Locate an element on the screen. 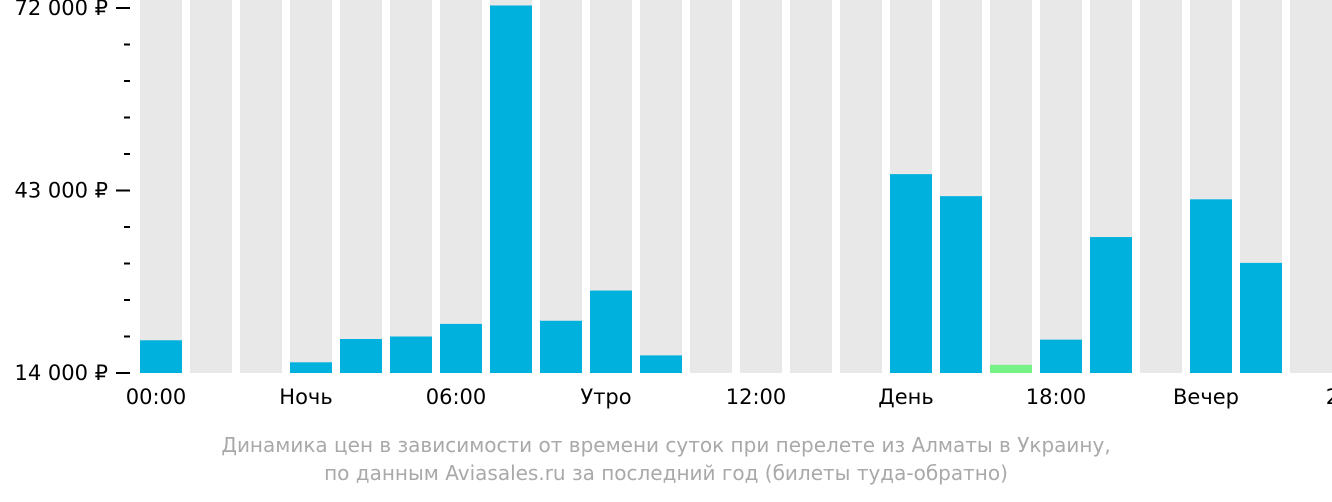  x-tick-label: Вечер is located at coordinates (1206, 397).